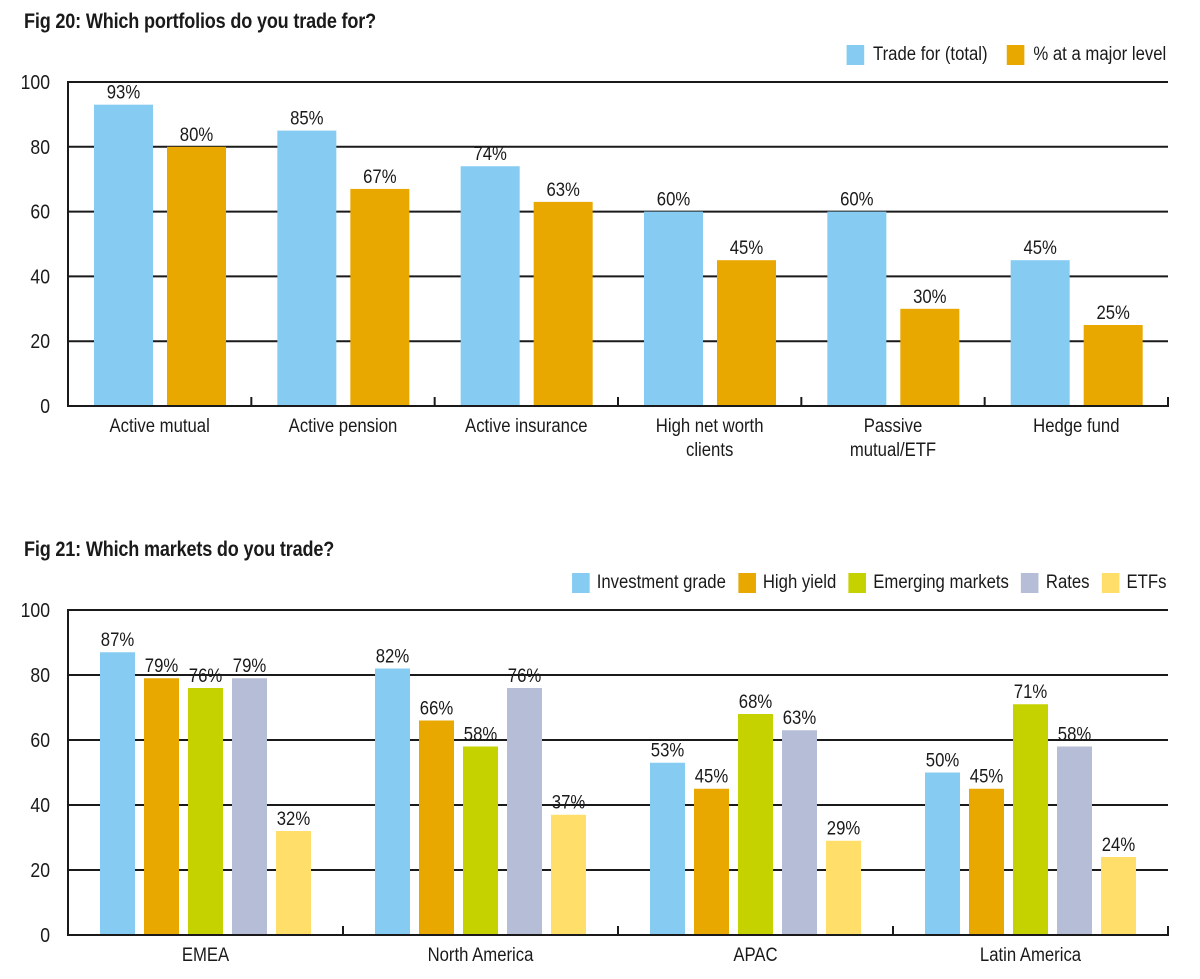  What do you see at coordinates (1110, 583) in the screenshot?
I see `legend-swatch-etfs` at bounding box center [1110, 583].